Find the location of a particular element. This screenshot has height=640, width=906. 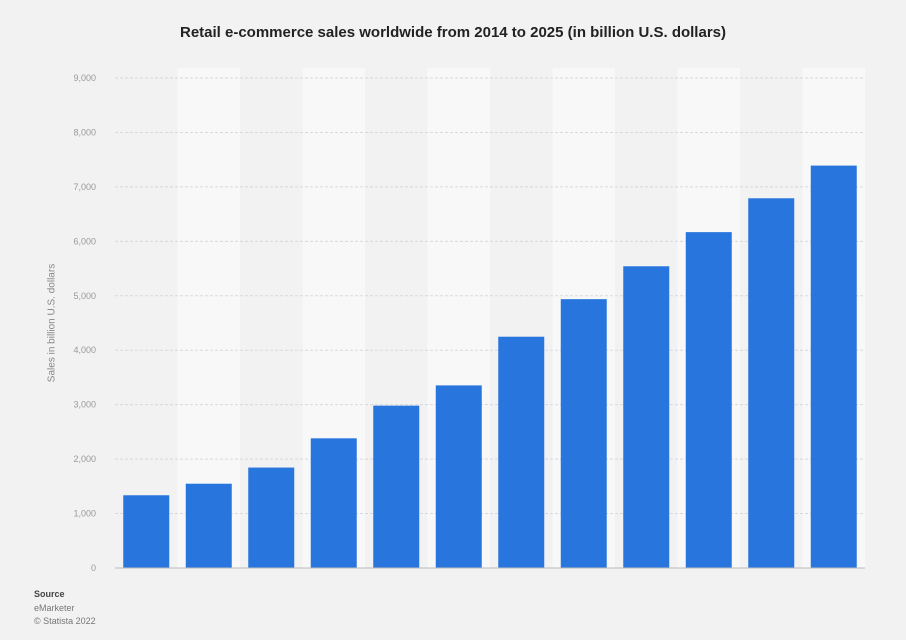

bar-2024 is located at coordinates (771, 383).